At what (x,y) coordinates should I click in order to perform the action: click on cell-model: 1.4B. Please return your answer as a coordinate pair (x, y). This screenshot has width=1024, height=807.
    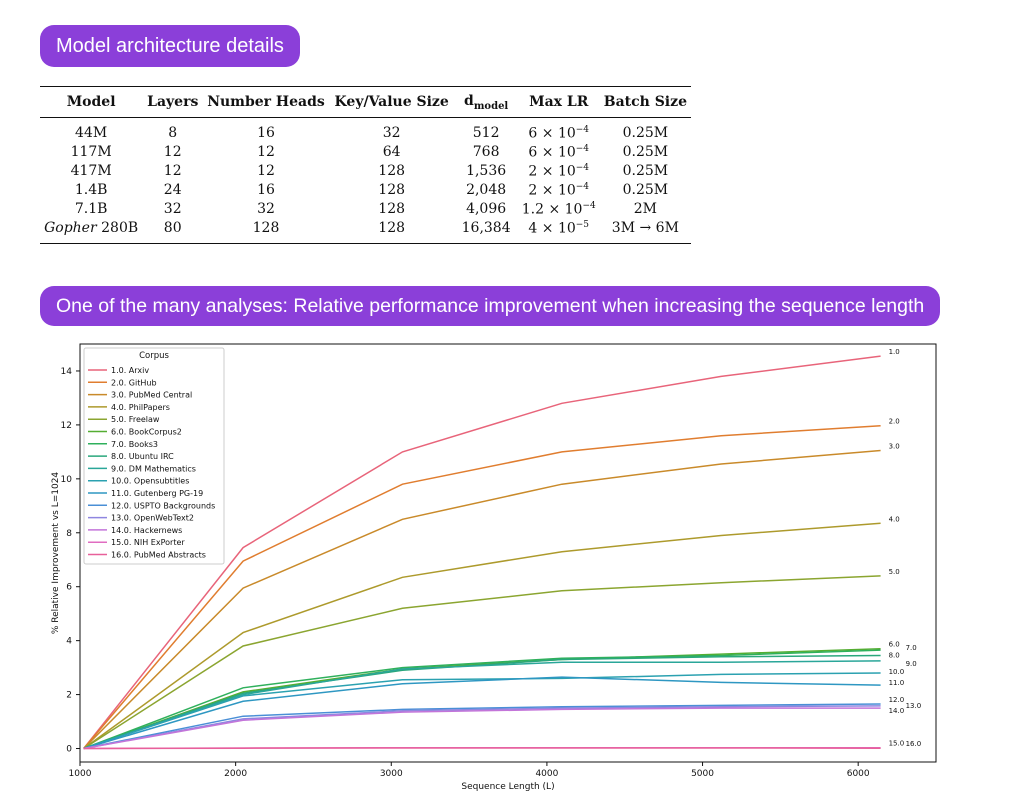
    Looking at the image, I should click on (91, 190).